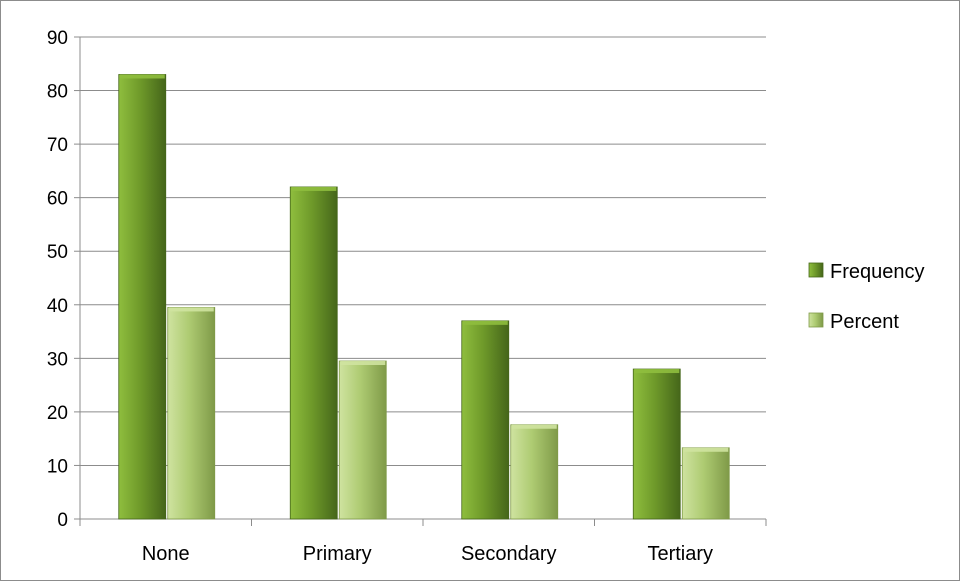  I want to click on bar-frequency-primary, so click(313, 353).